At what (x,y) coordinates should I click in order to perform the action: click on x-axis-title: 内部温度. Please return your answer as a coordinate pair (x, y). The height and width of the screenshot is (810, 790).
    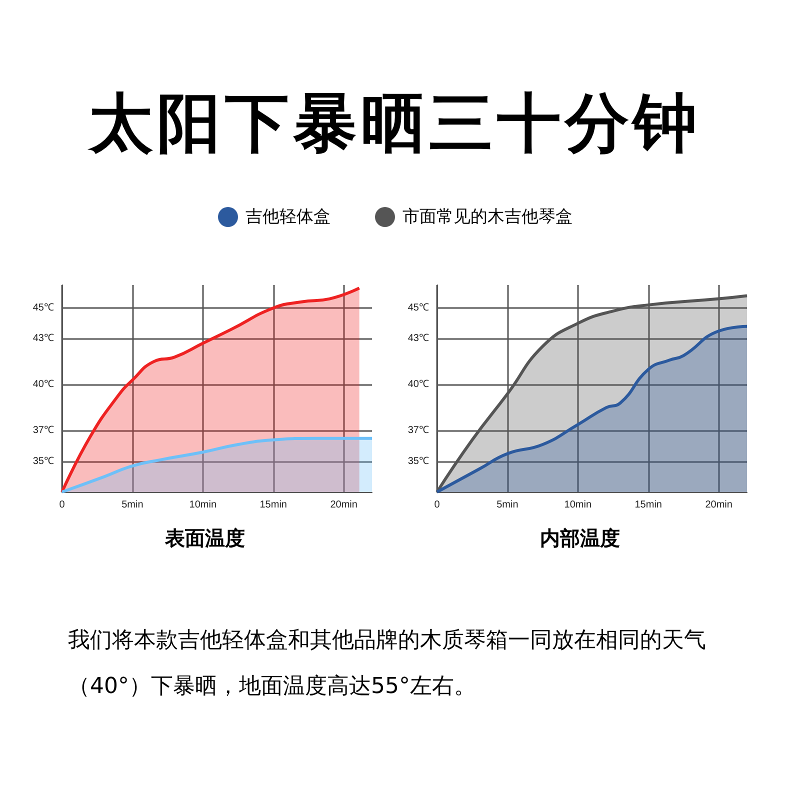
    Looking at the image, I should click on (580, 538).